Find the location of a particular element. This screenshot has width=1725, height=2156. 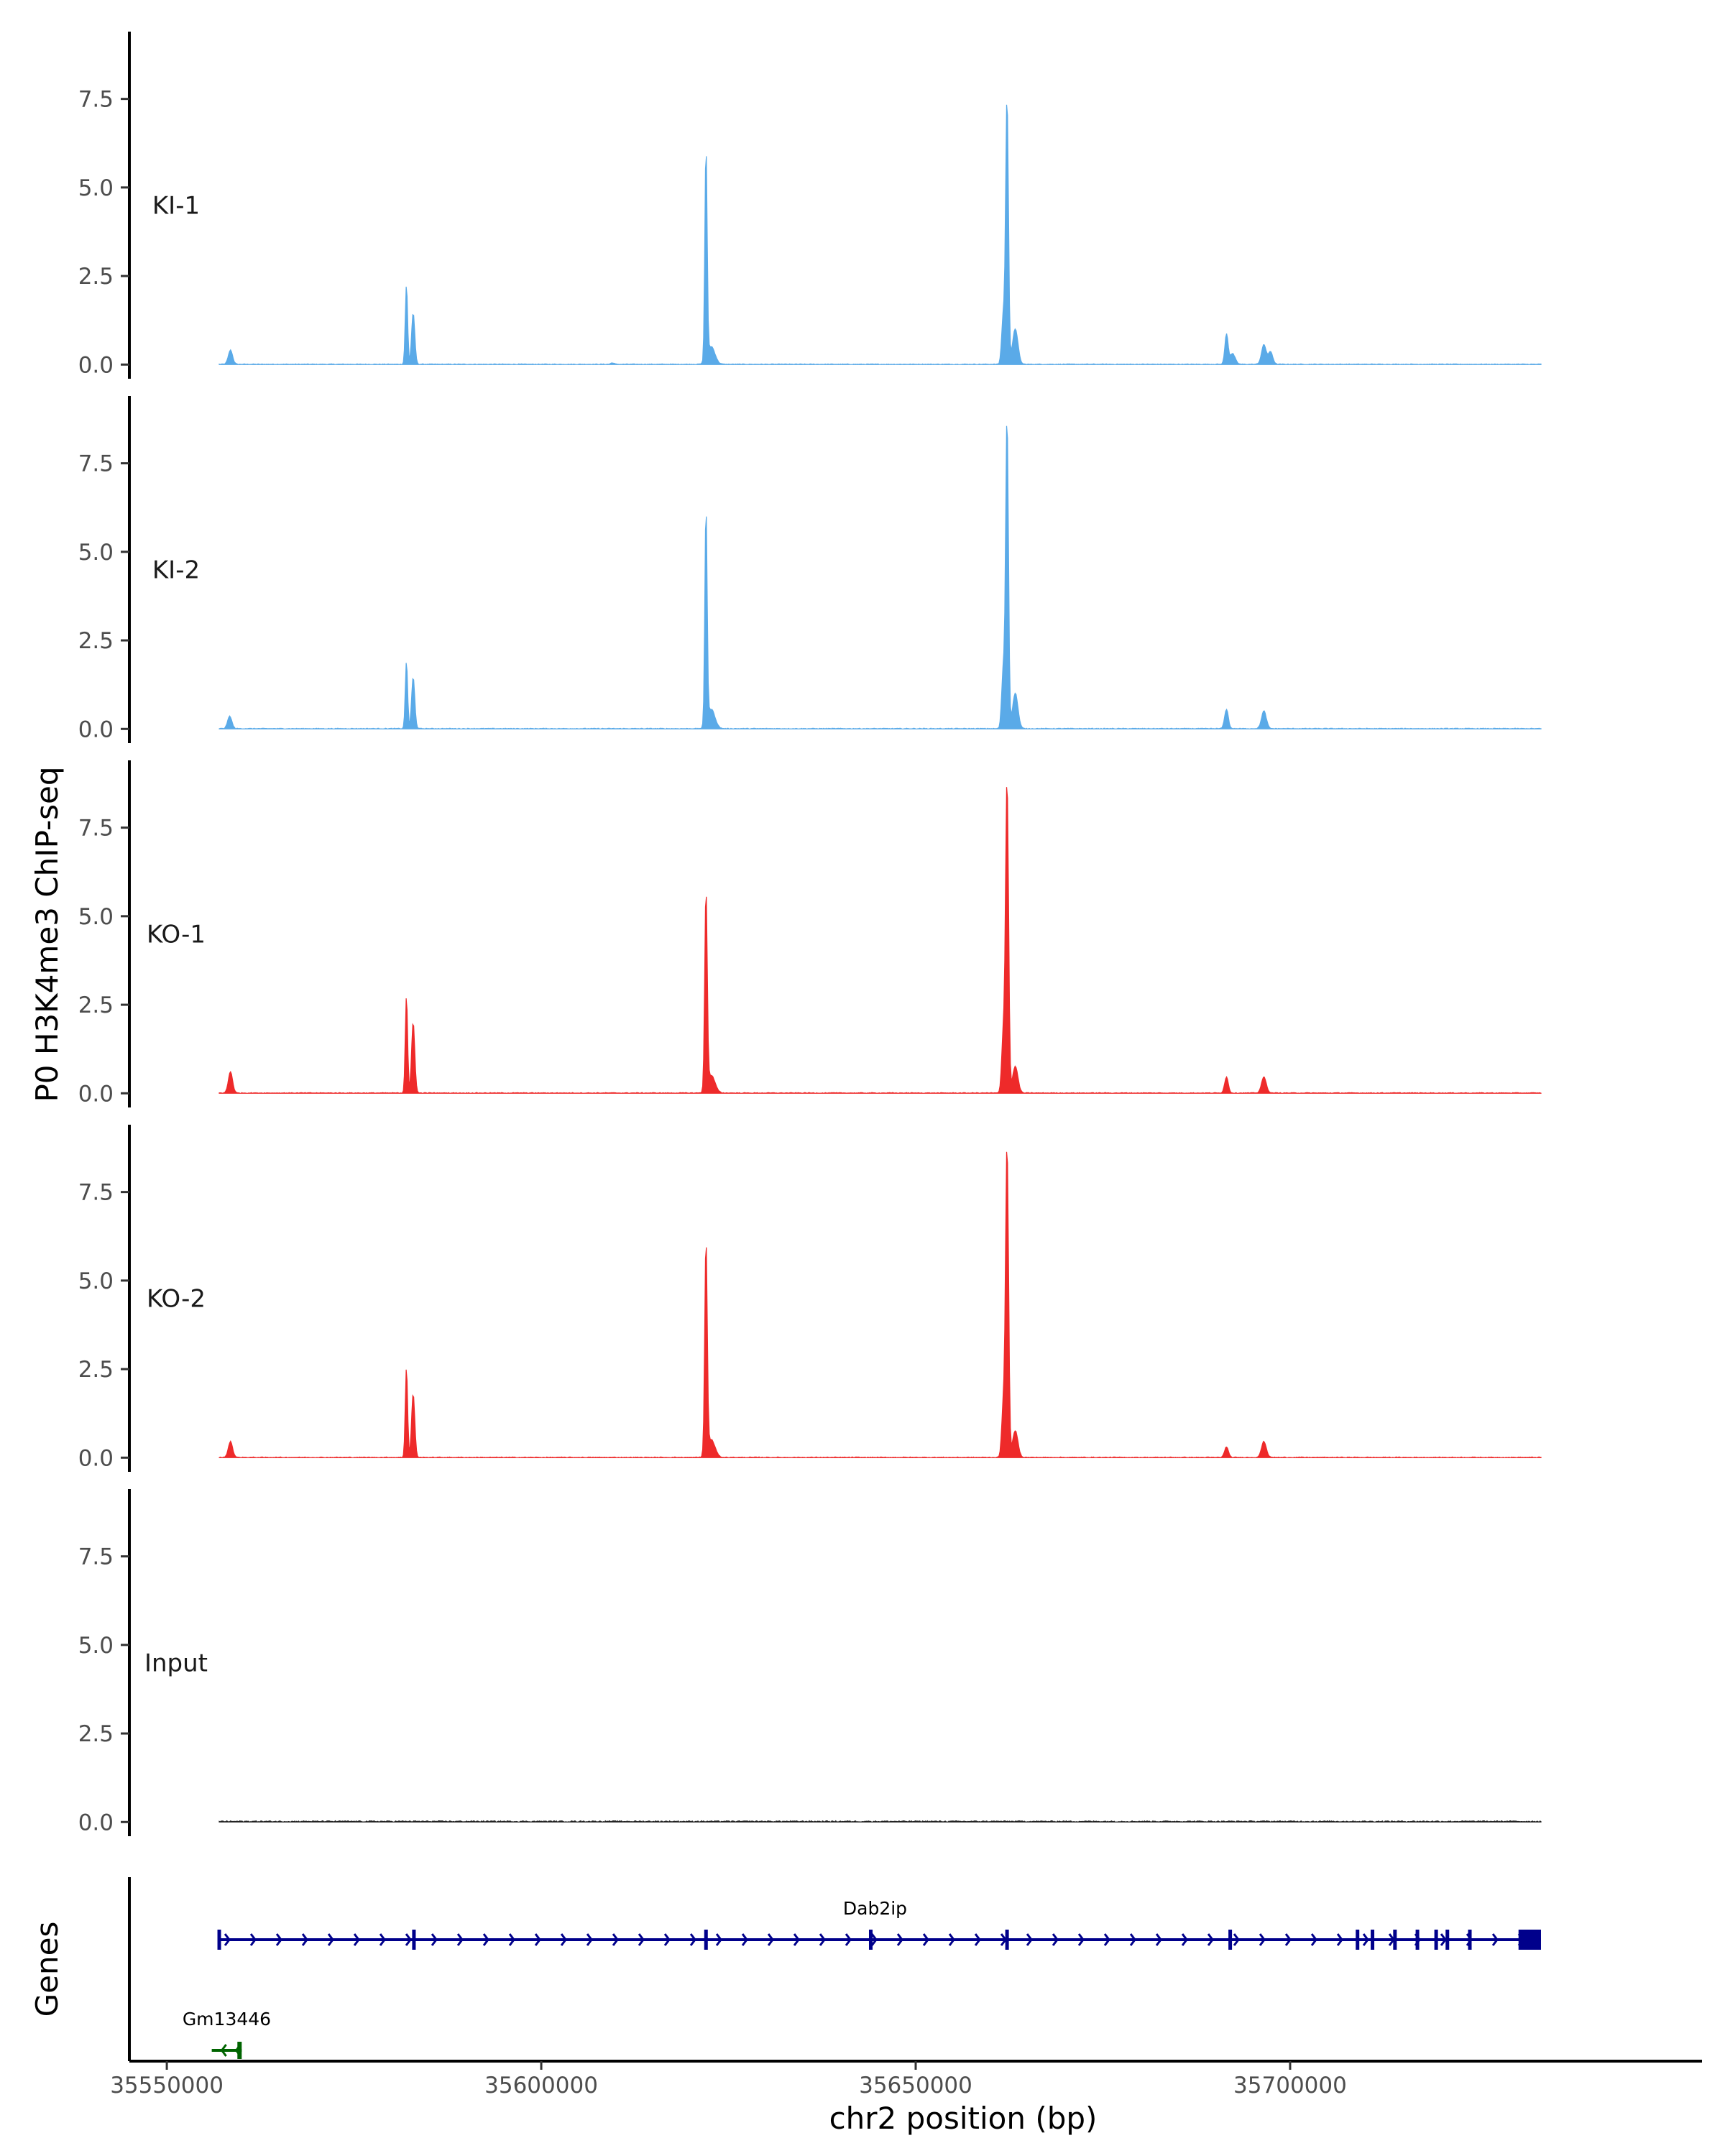

track-ko-1: 0.0 2.5 5.0 7.5 KO-1 is located at coordinates (810, 934).